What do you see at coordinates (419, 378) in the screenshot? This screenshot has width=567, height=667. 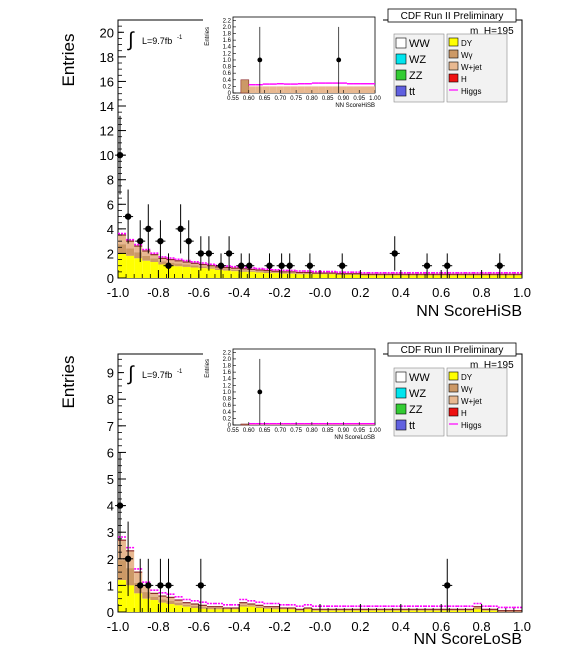 I see `legend-label: WW` at bounding box center [419, 378].